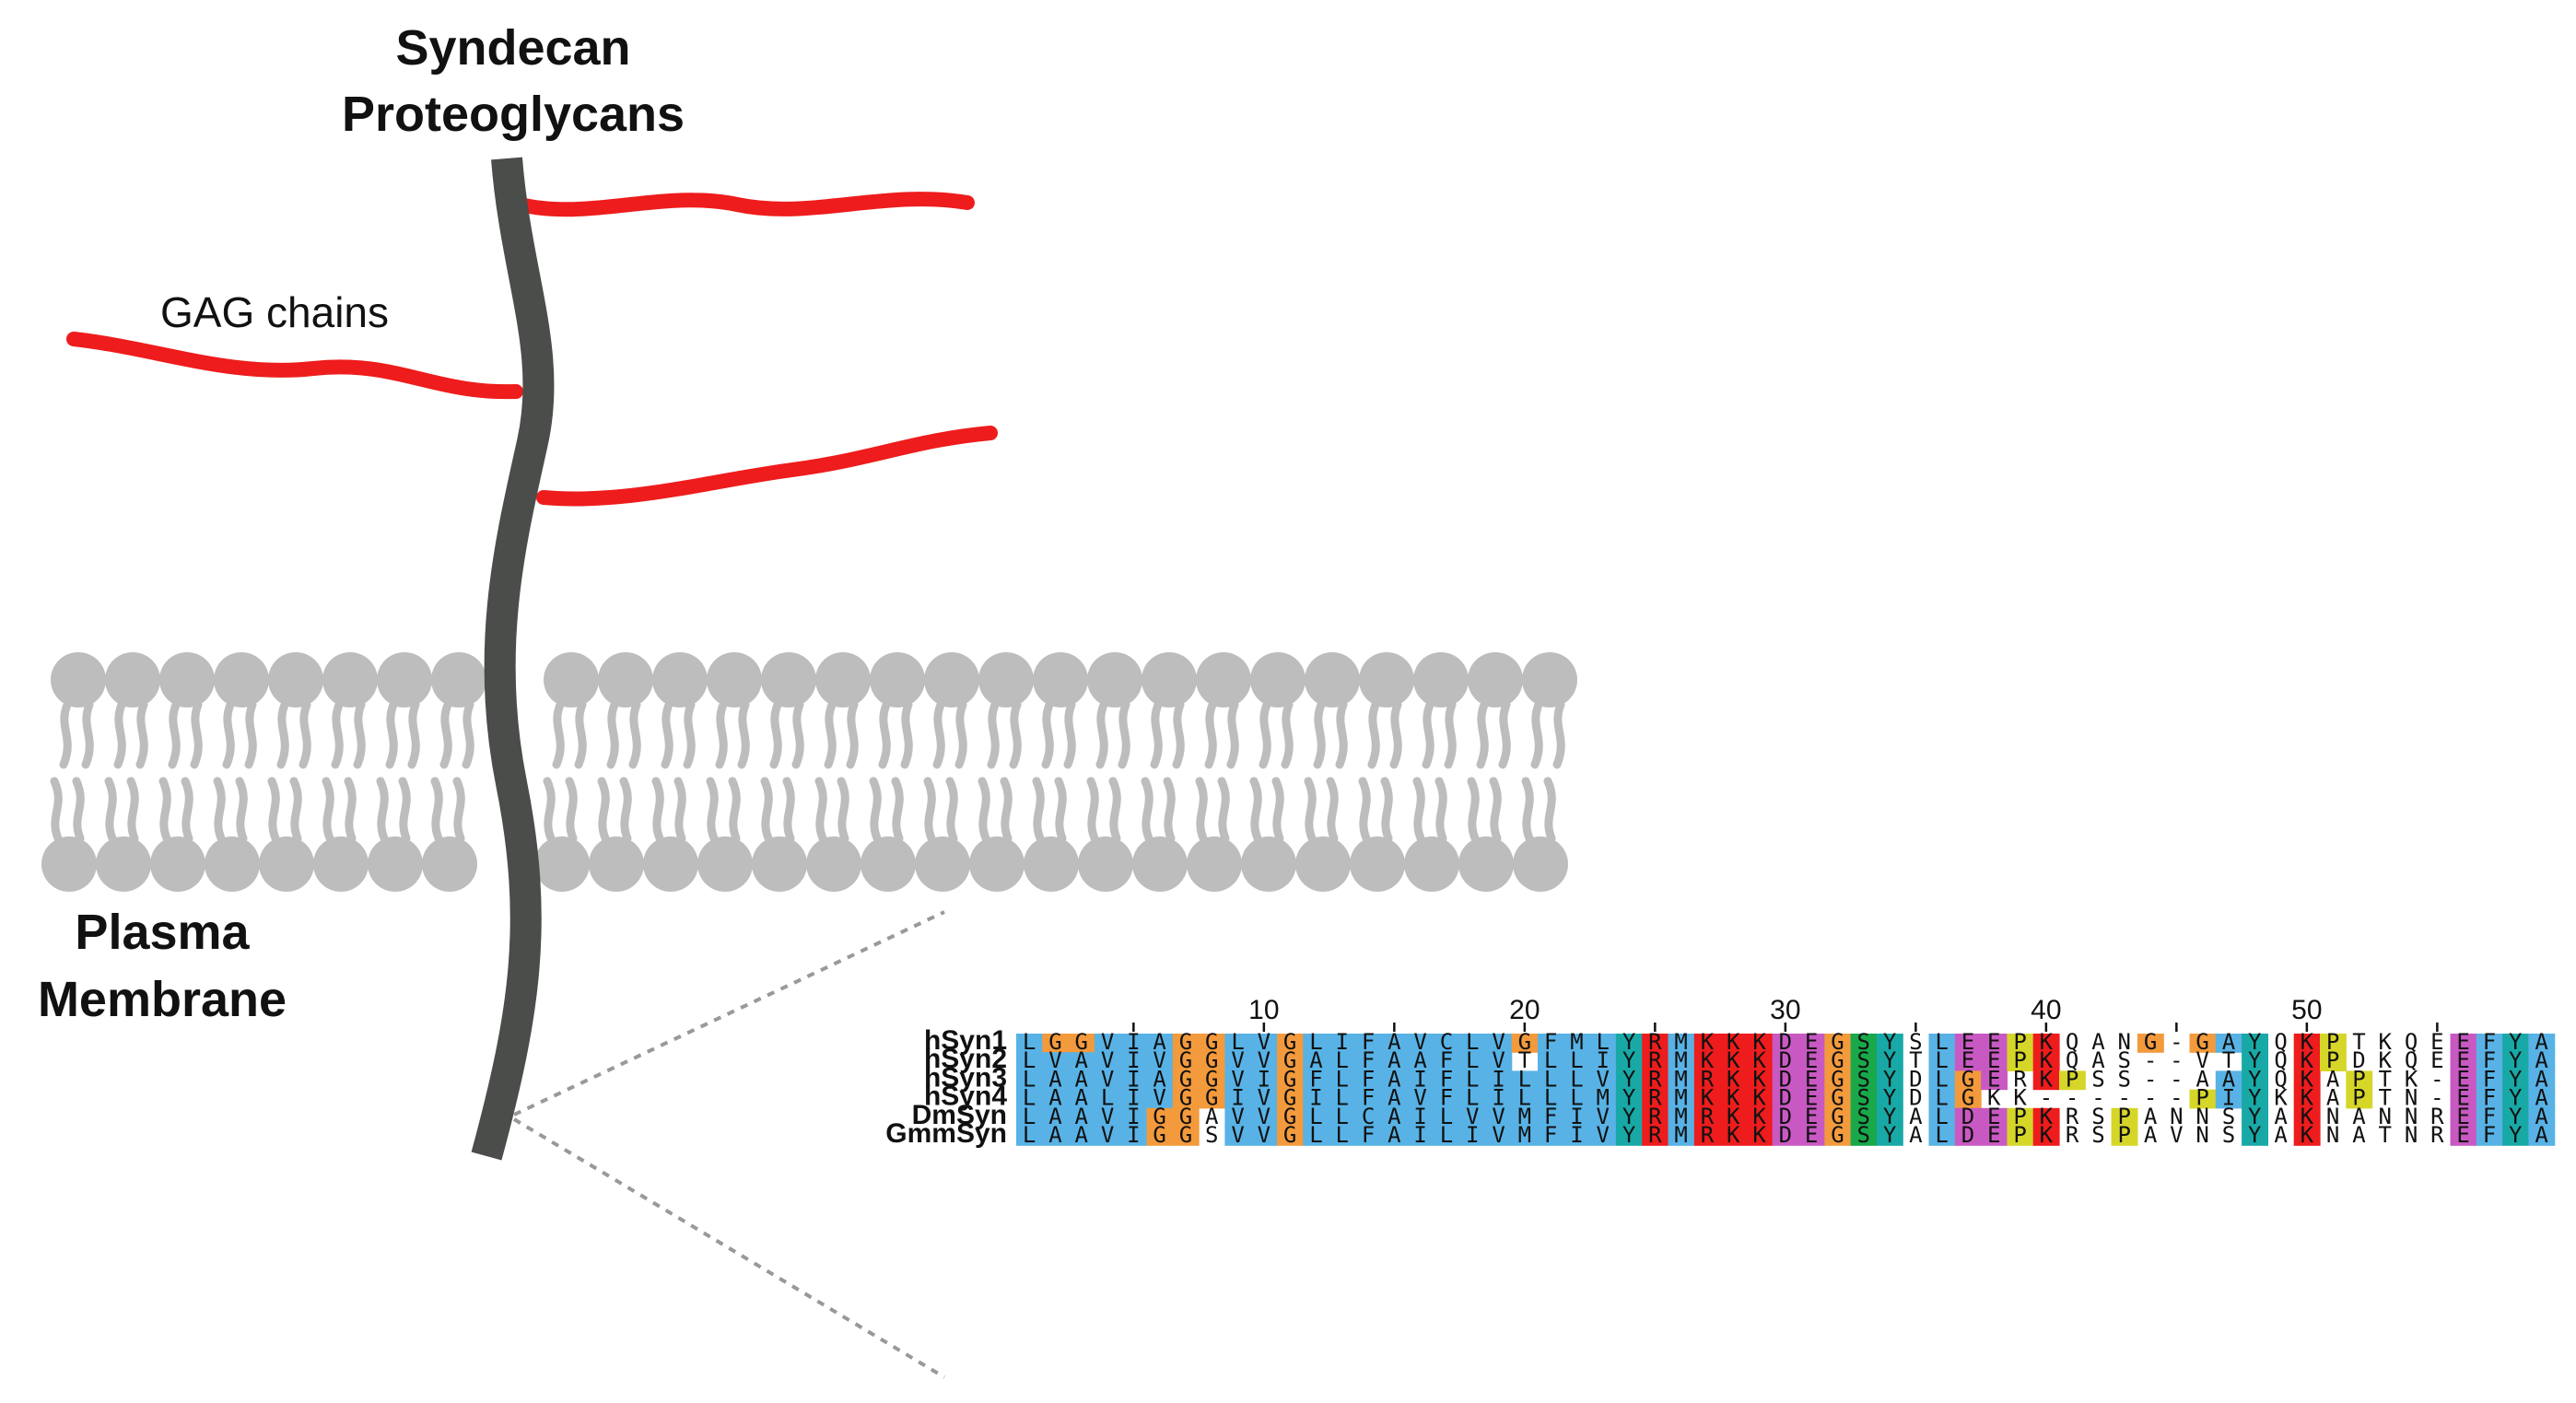 Image resolution: width=2576 pixels, height=1403 pixels. What do you see at coordinates (2358, 1060) in the screenshot?
I see `residue-letter: D` at bounding box center [2358, 1060].